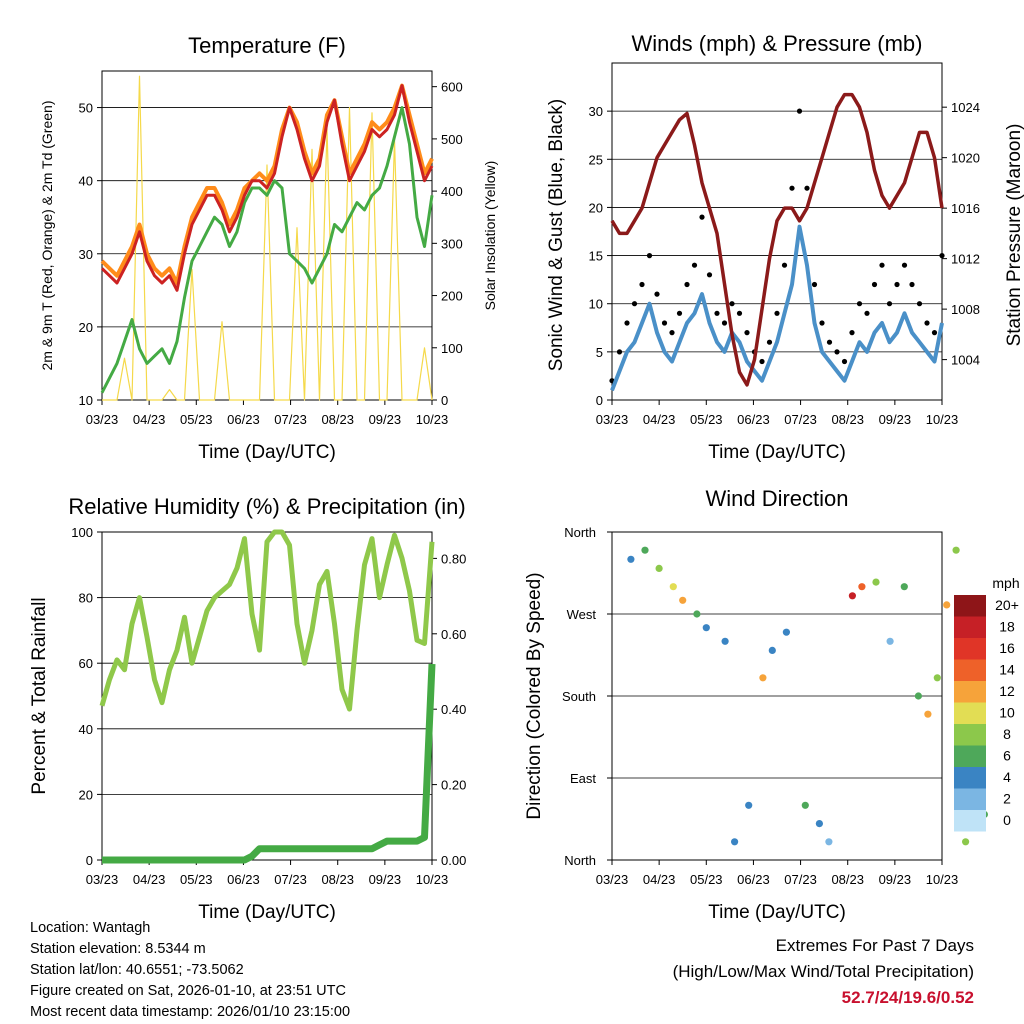 The image size is (1024, 1024). I want to click on y2-tick-label: 1008, so click(965, 309).